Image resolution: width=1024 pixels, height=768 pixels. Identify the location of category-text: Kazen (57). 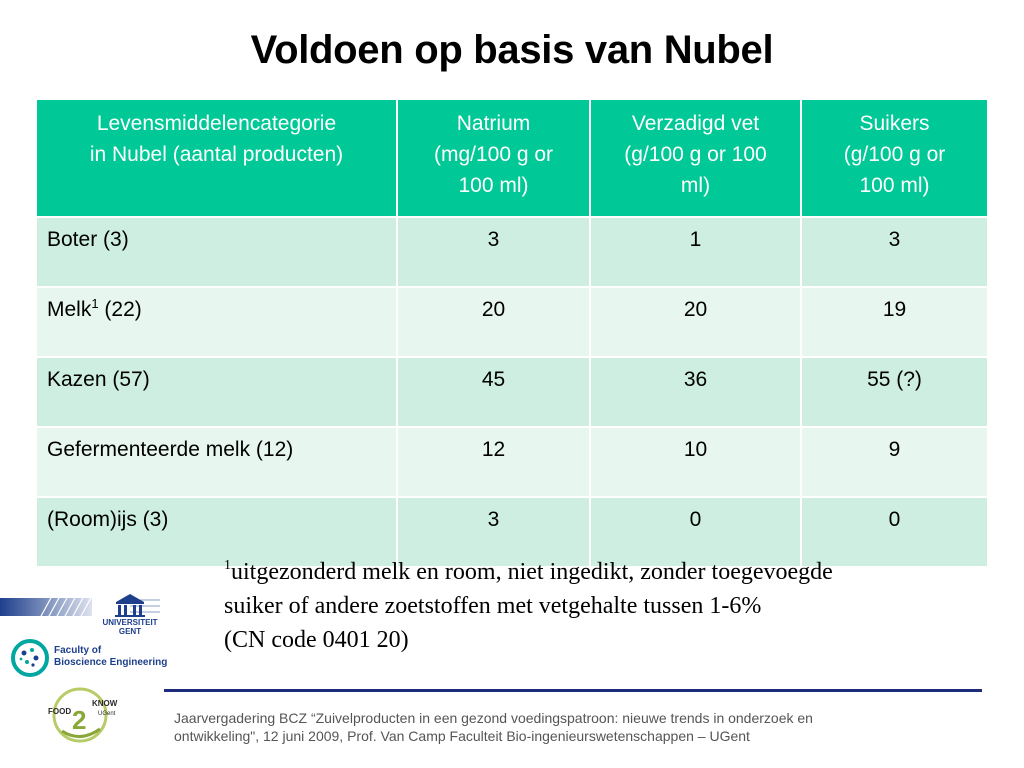
(98, 379).